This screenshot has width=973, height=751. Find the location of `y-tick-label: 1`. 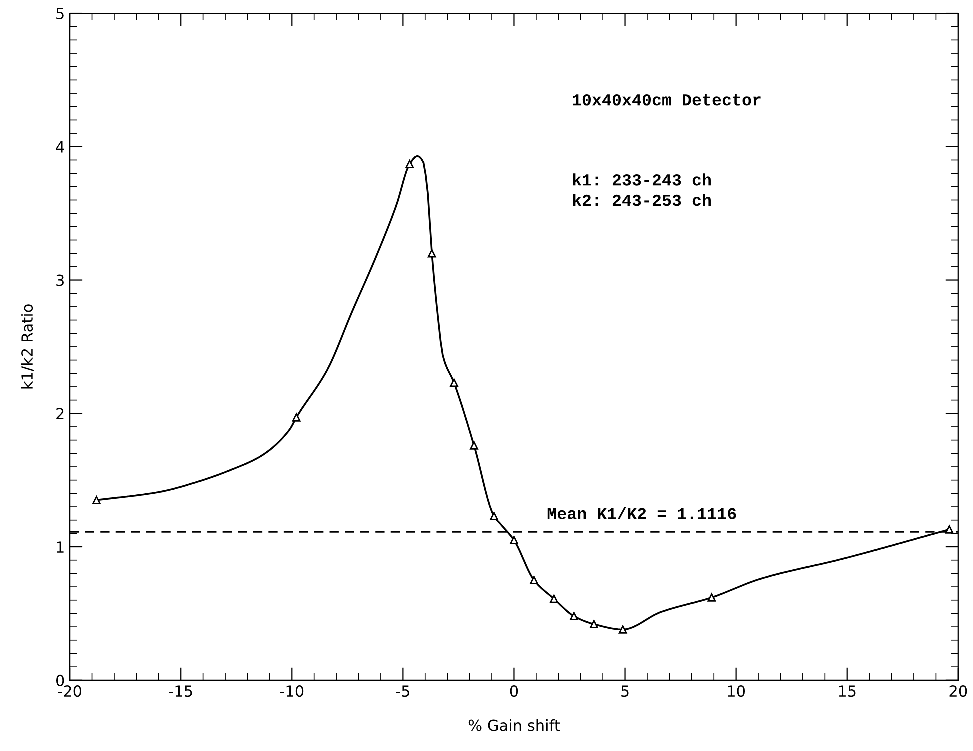

y-tick-label: 1 is located at coordinates (60, 547).